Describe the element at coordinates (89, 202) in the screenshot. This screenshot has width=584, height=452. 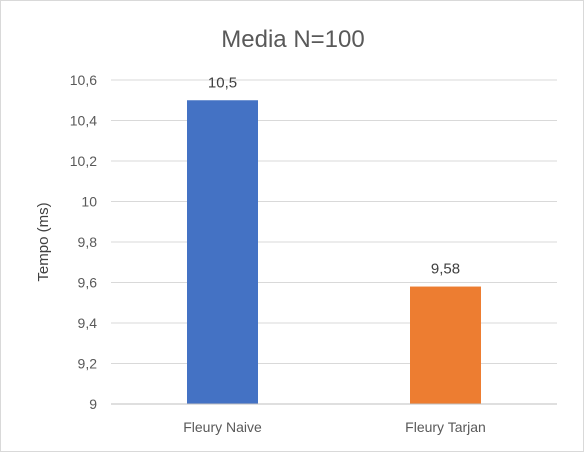
I see `y-tick-label: 10` at that location.